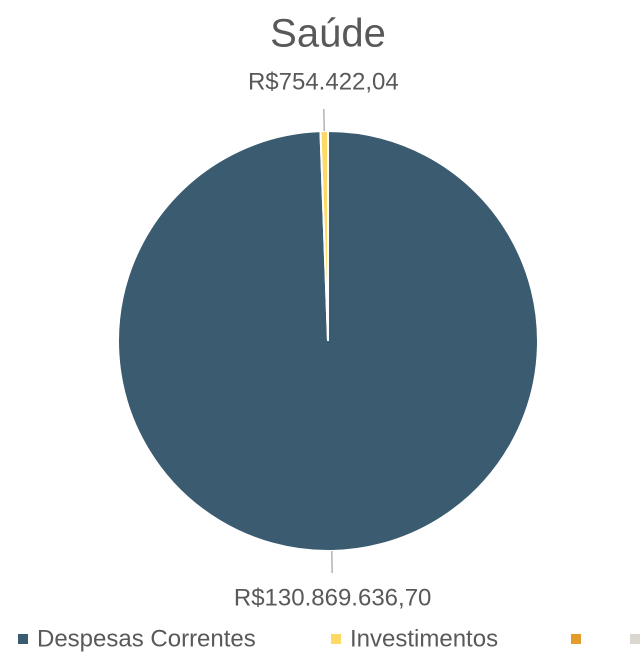 The height and width of the screenshot is (659, 641). Describe the element at coordinates (146, 638) in the screenshot. I see `legend-label: Despesas Correntes` at that location.